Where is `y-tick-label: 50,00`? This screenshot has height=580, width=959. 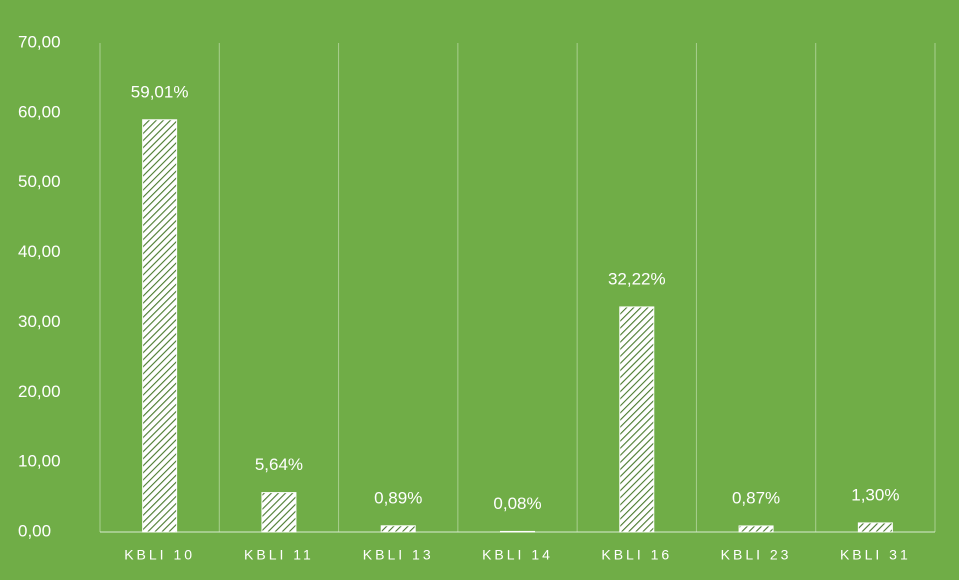 y-tick-label: 50,00 is located at coordinates (39, 181).